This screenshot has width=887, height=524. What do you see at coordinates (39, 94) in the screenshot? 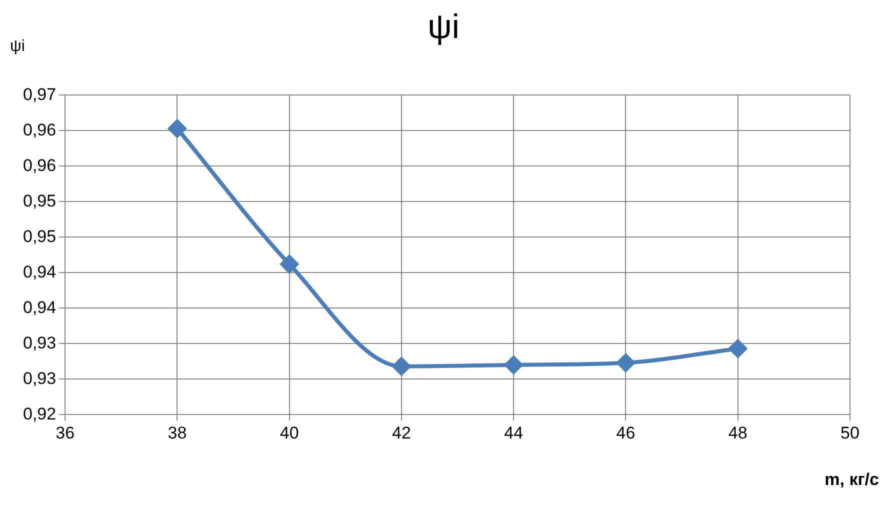
I see `y-tick-label: 0,97` at bounding box center [39, 94].